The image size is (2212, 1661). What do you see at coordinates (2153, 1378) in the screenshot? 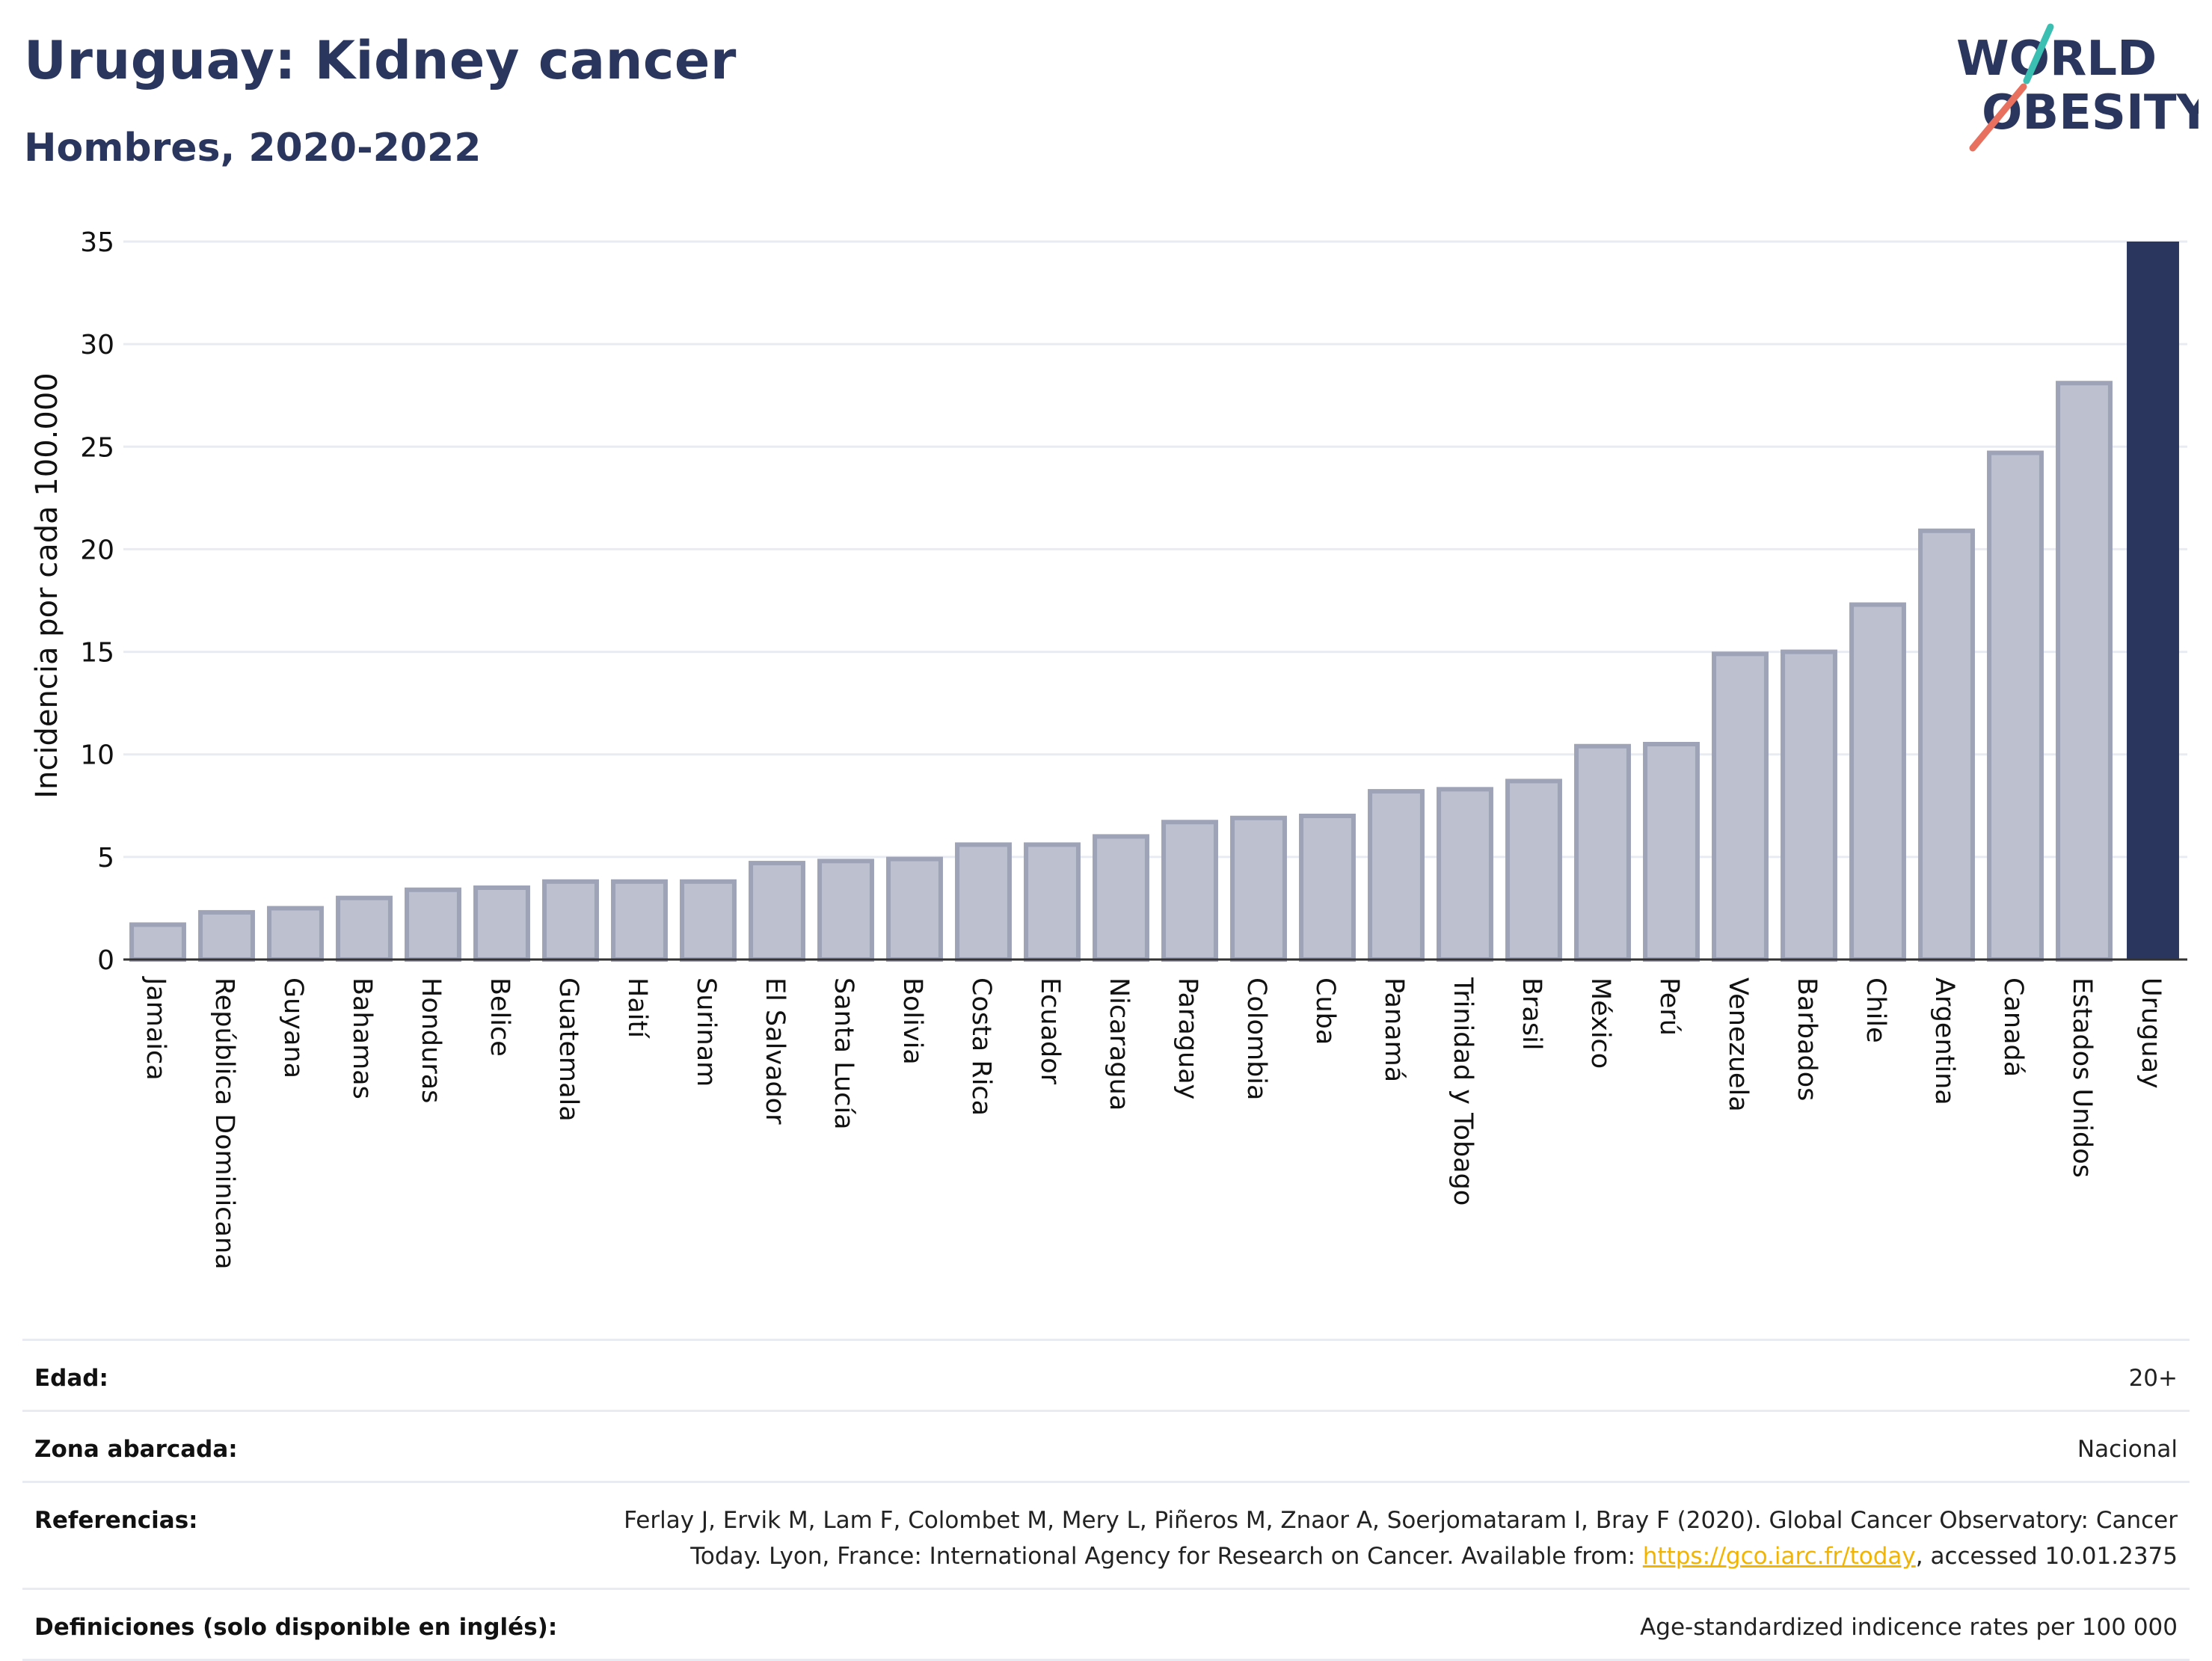
I see `meta-value-age: 20+` at bounding box center [2153, 1378].